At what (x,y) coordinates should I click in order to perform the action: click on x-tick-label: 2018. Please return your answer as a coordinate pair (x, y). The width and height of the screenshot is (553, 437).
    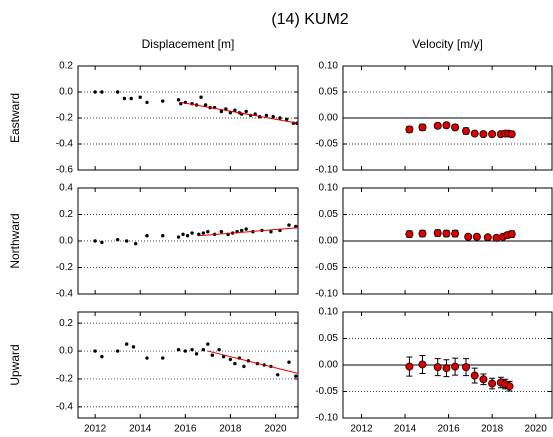
    Looking at the image, I should click on (230, 429).